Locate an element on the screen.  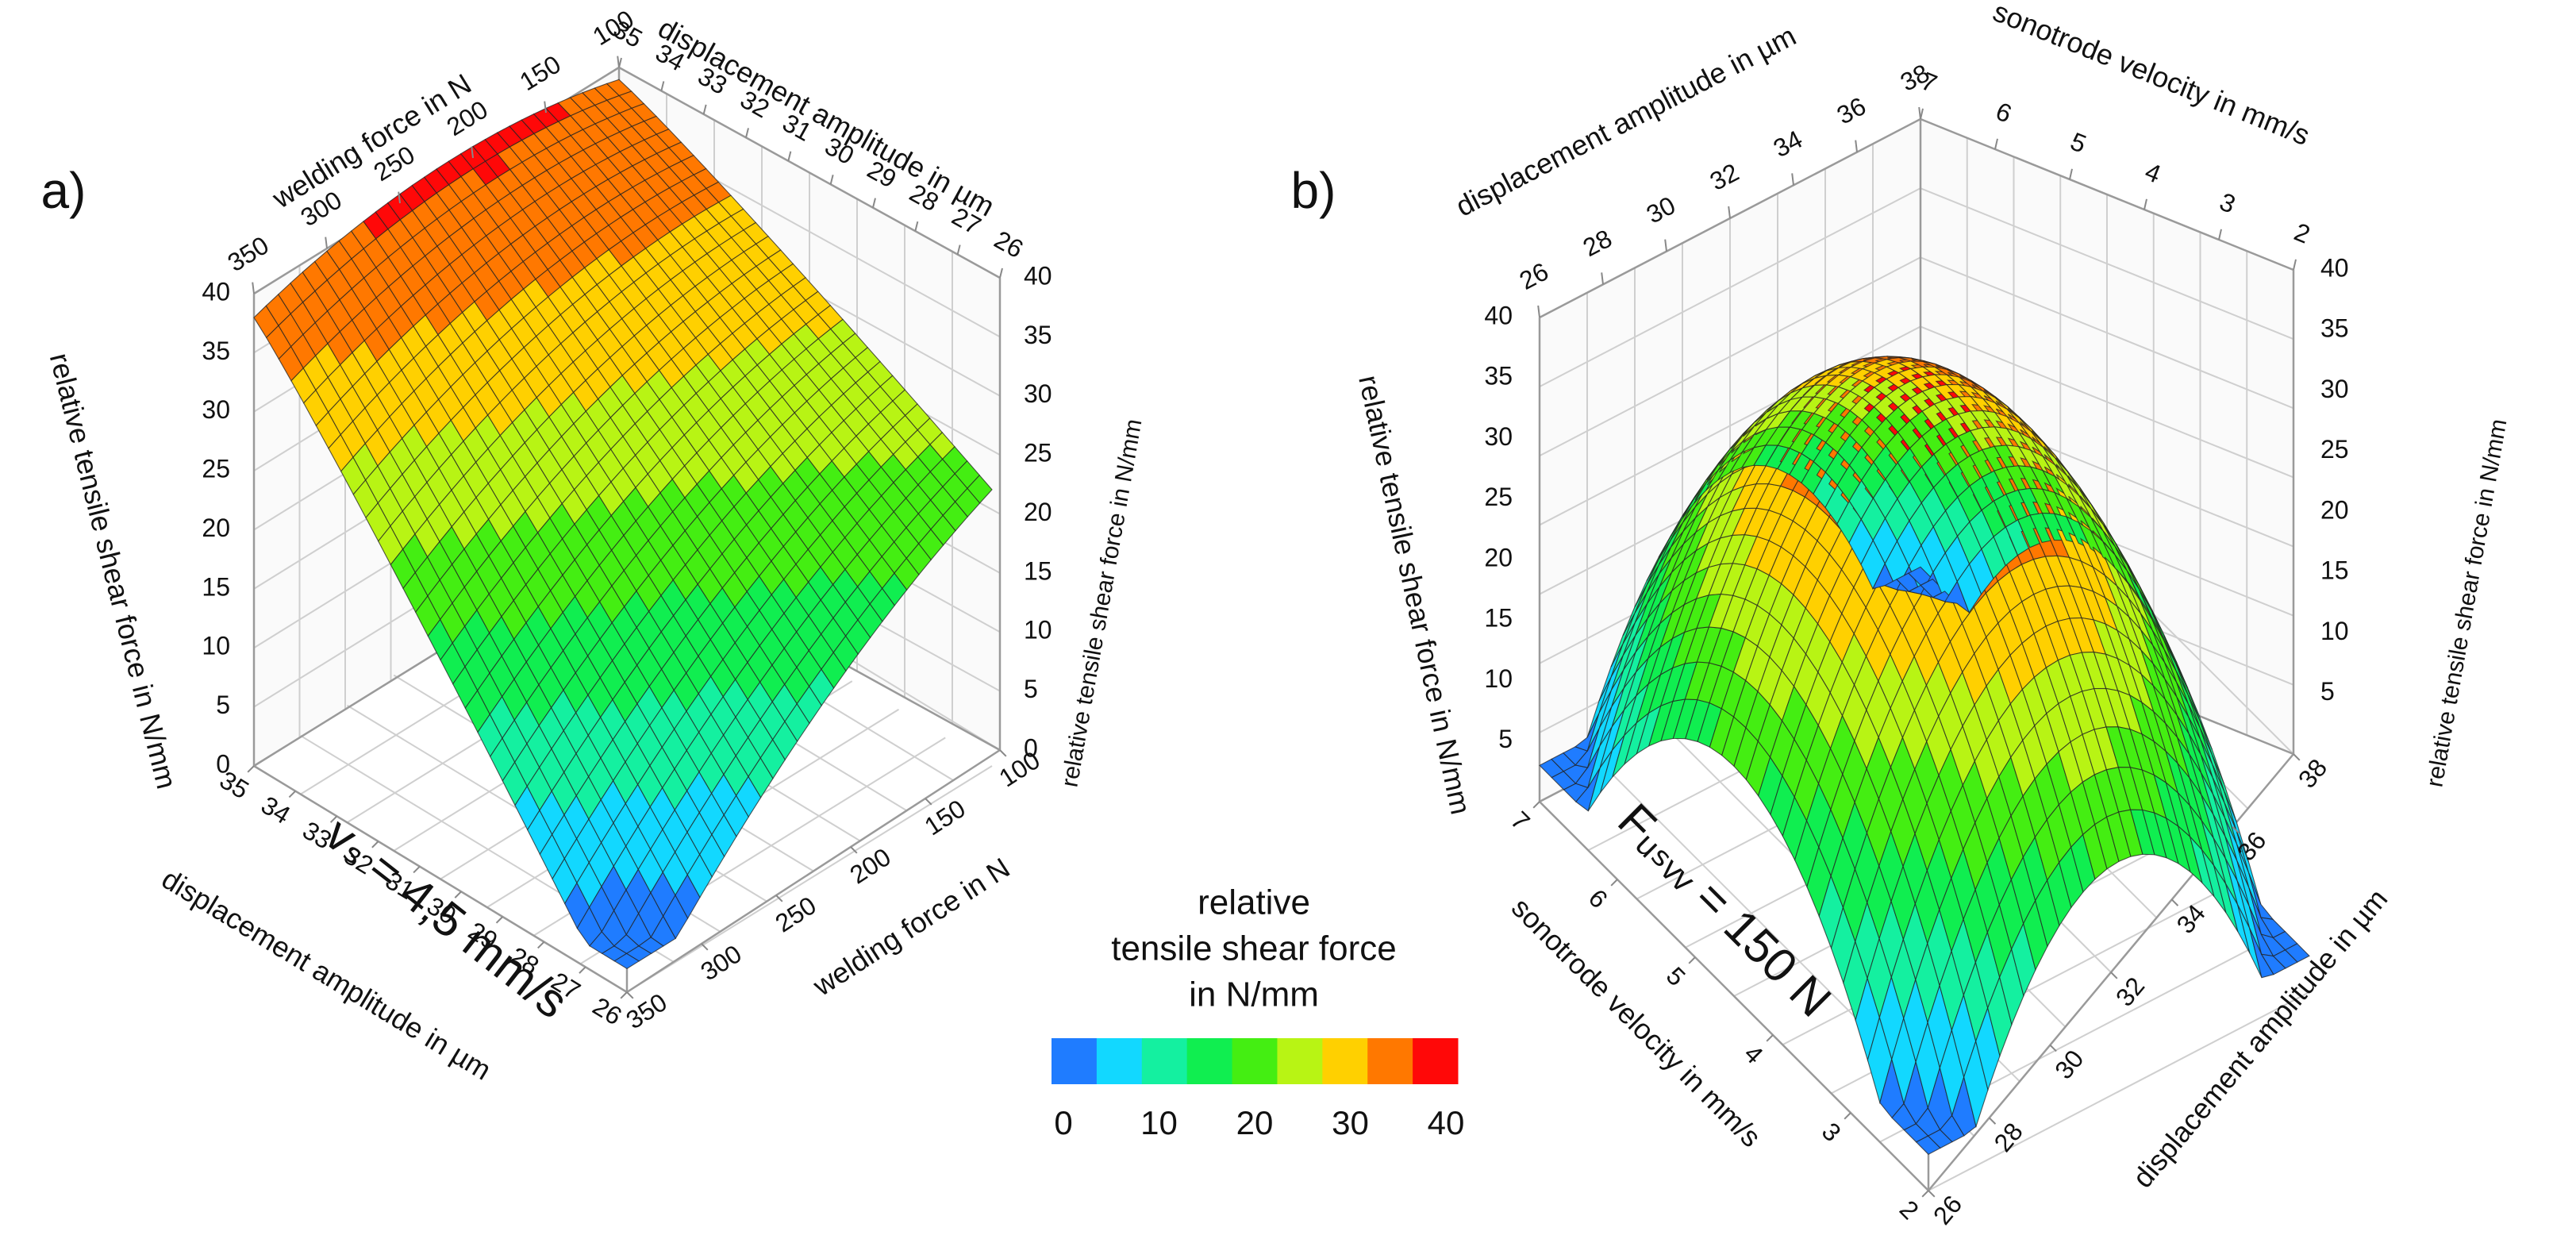
tick-amplitude-top: 30 is located at coordinates (1661, 209).